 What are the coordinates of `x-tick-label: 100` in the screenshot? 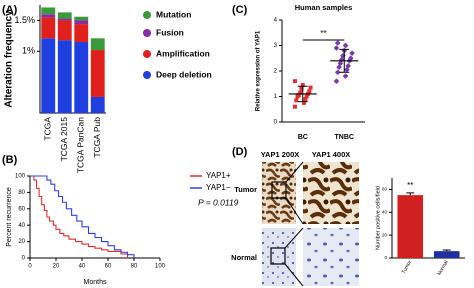 It's located at (160, 267).